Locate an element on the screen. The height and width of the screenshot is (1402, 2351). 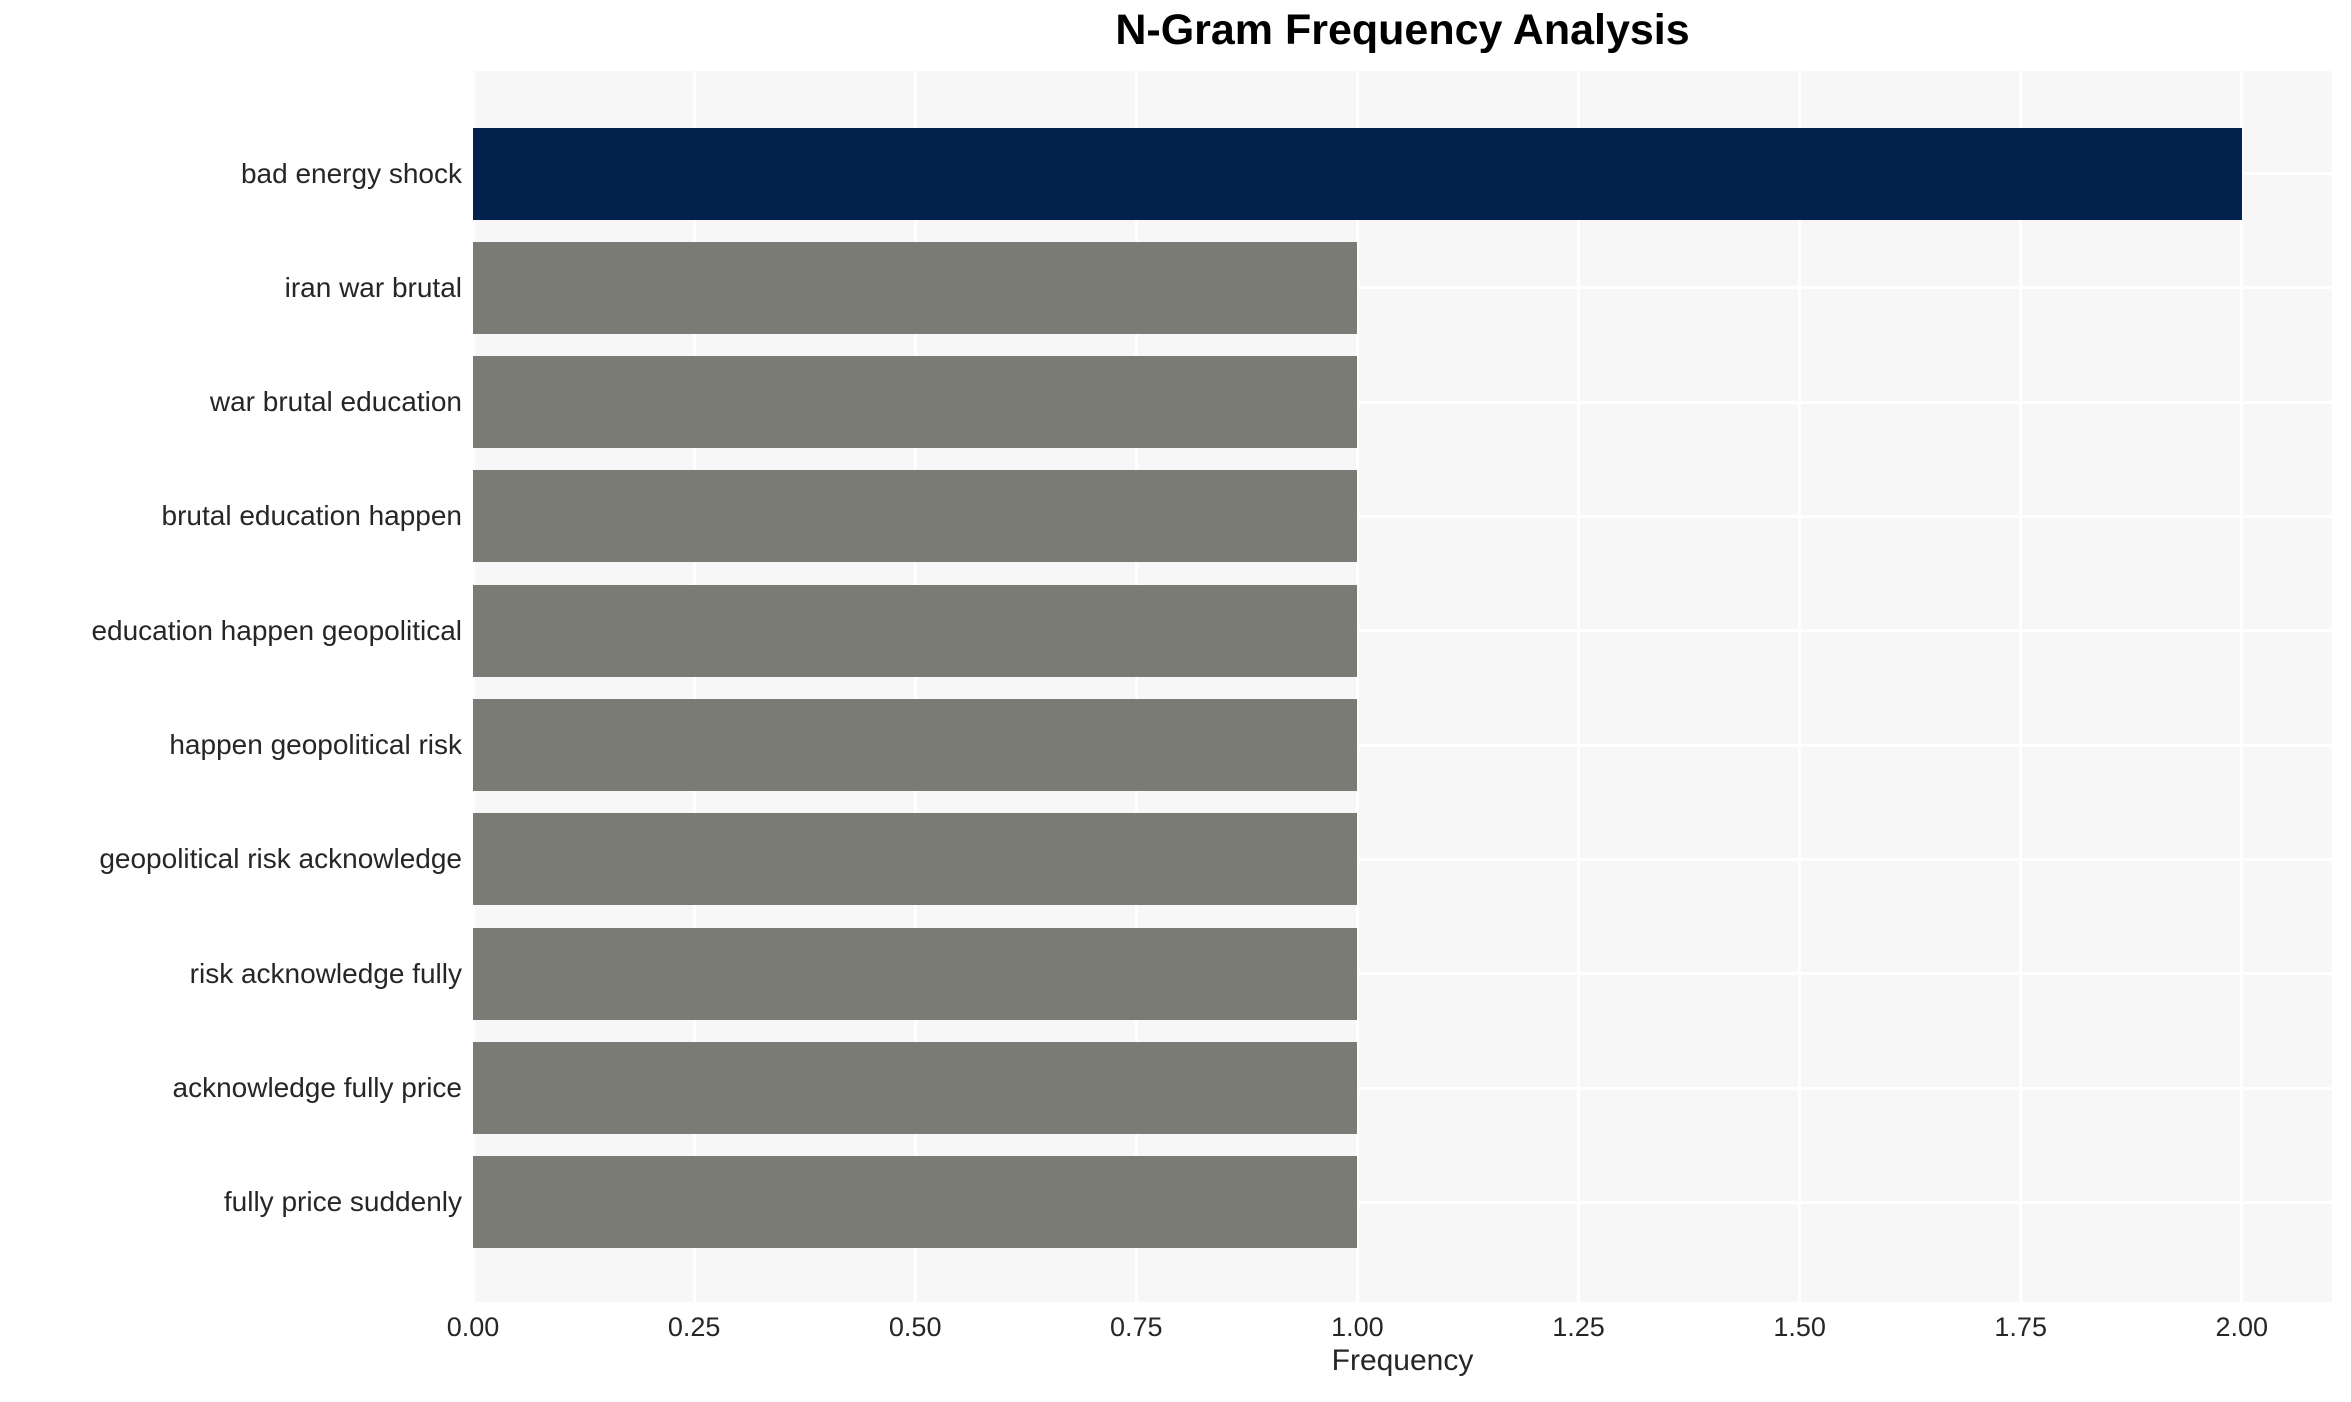
y-tick-label: bad energy shock is located at coordinates (351, 173).